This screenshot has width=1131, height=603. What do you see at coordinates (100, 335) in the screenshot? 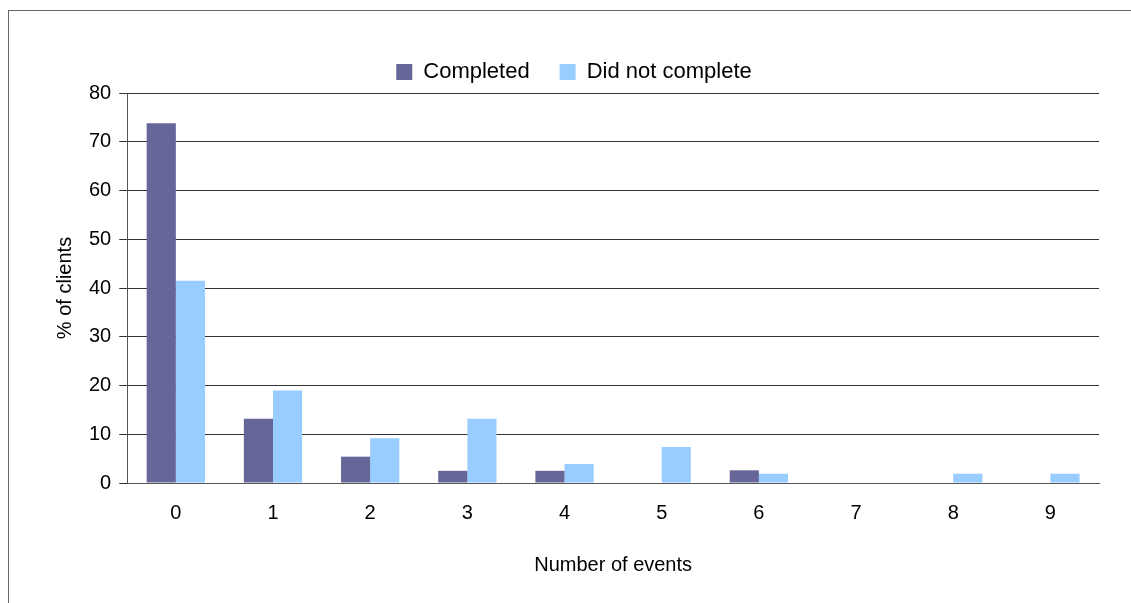
I see `y-tick-label: 30` at bounding box center [100, 335].